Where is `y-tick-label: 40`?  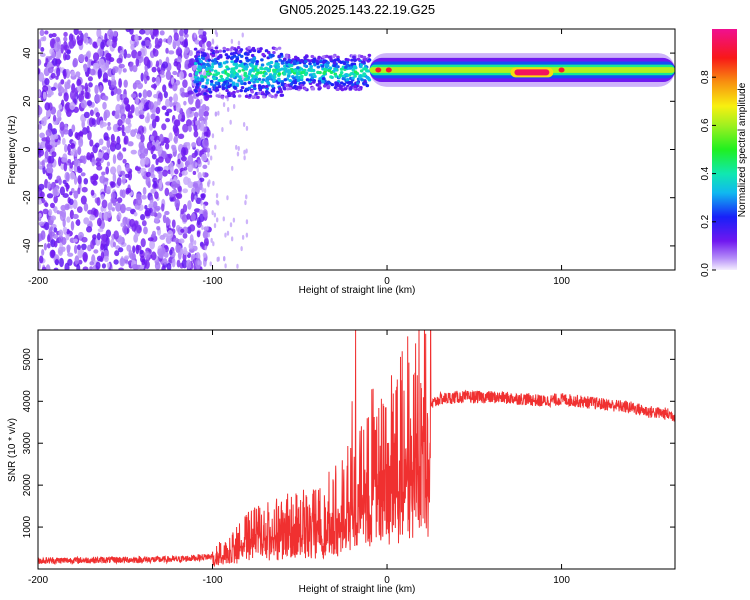 y-tick-label: 40 is located at coordinates (27, 53).